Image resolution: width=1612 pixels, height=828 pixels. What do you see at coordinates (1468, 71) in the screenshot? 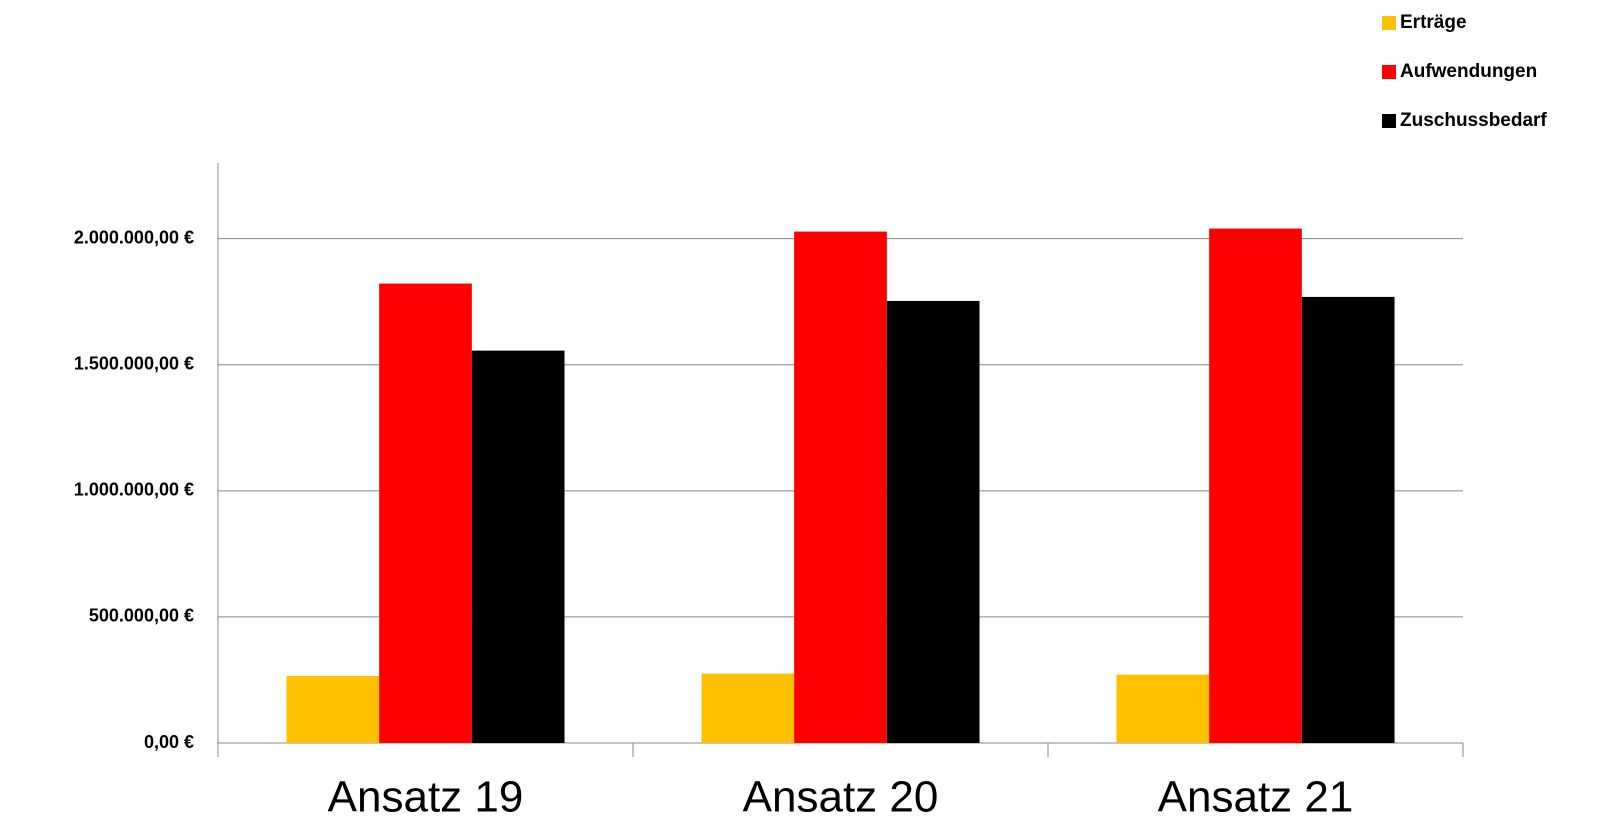
I see `legend-label: Aufwendungen` at bounding box center [1468, 71].